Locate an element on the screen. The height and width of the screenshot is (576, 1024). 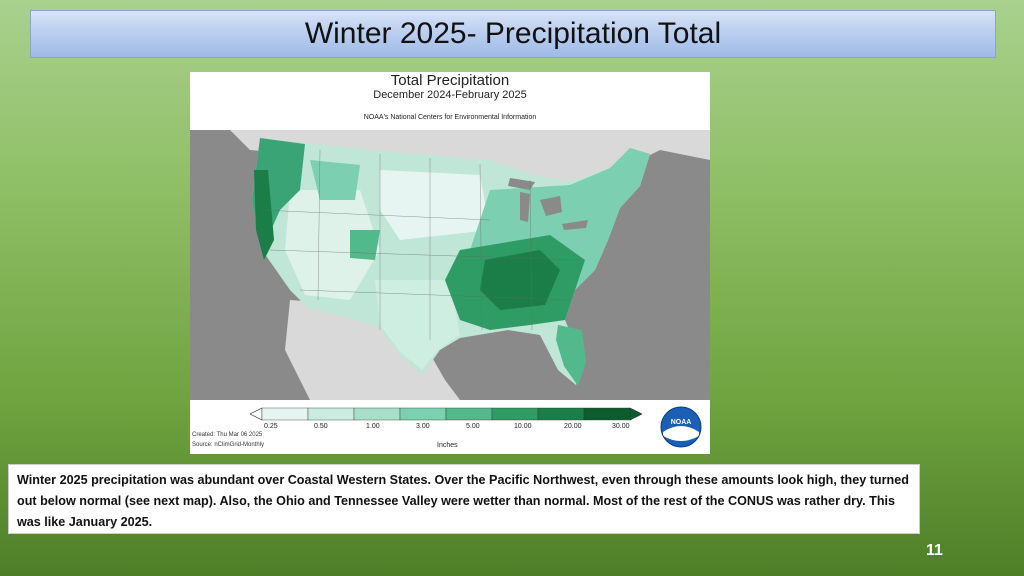
legend-tick: 1.00 is located at coordinates (373, 426).